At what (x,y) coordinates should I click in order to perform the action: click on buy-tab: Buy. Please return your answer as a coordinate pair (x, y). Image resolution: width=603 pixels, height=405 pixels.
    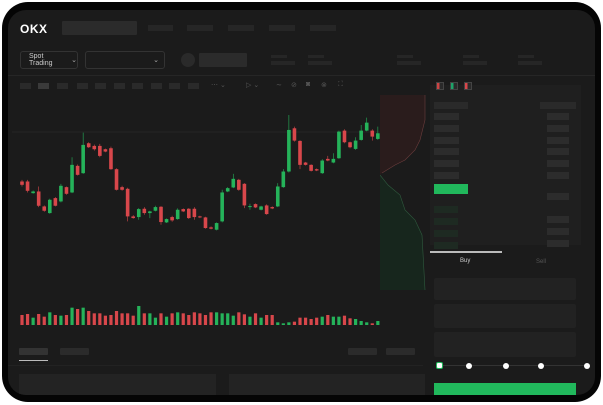
    Looking at the image, I should click on (465, 261).